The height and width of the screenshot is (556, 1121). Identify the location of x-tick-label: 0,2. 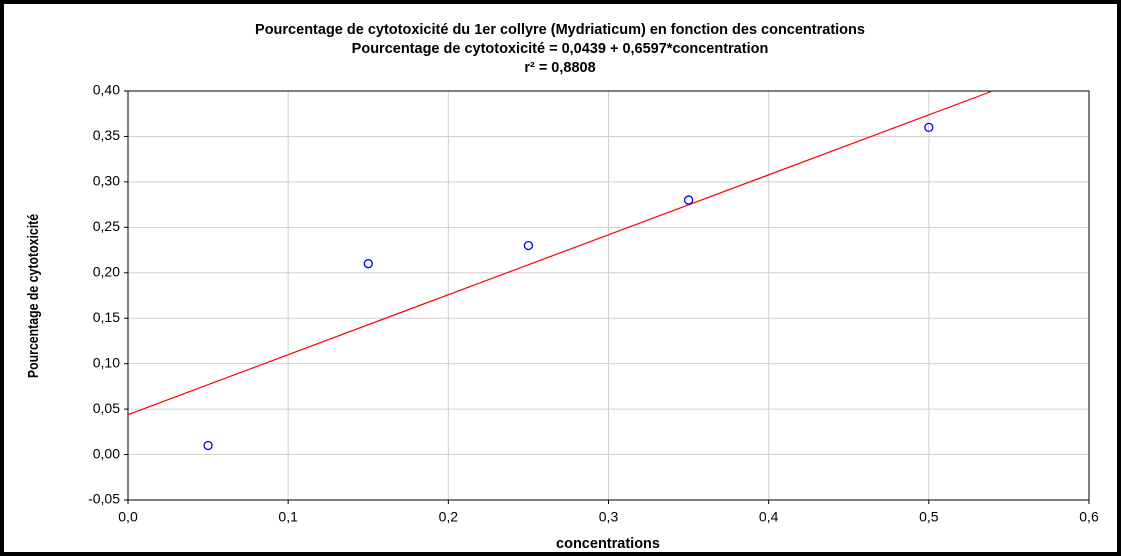
(449, 517).